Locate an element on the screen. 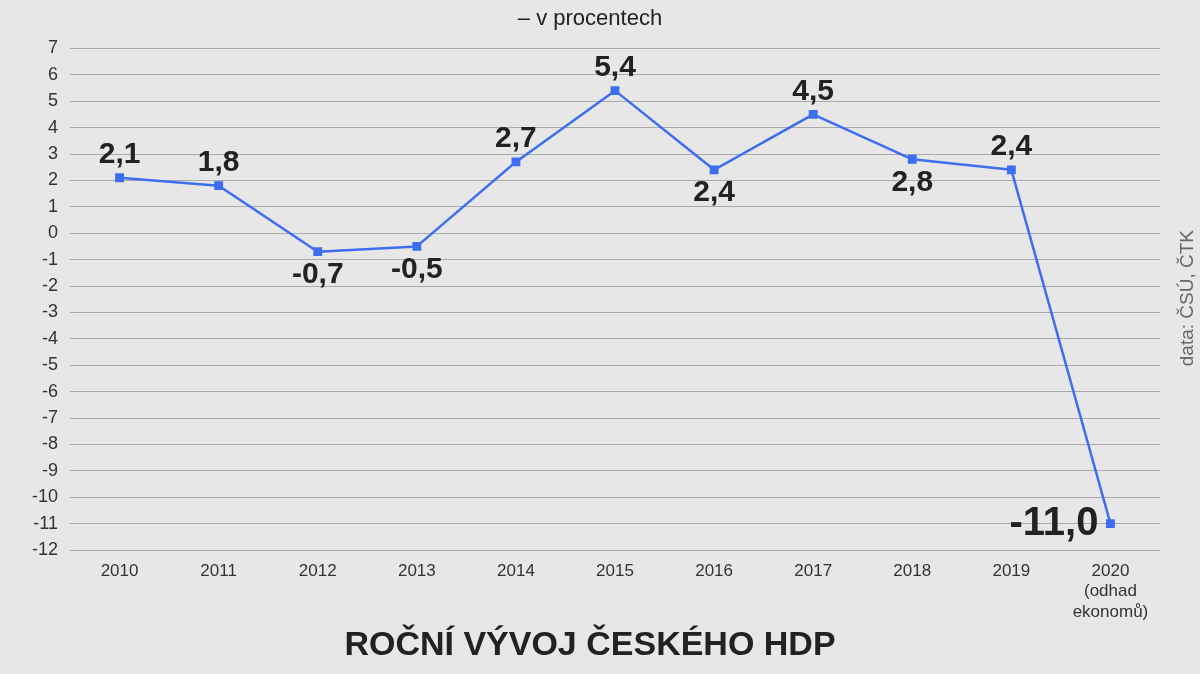 This screenshot has height=674, width=1200. y-tick-label: -1 is located at coordinates (50, 258).